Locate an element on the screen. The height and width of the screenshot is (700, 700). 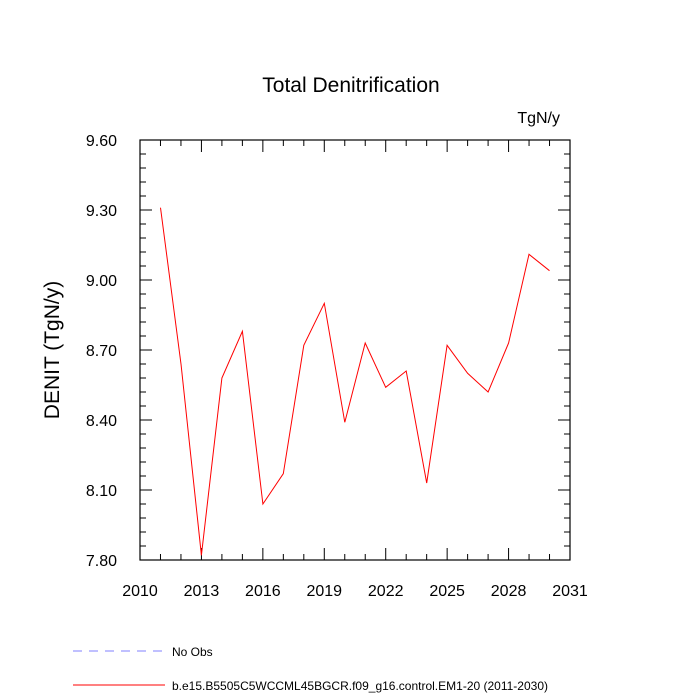
chart-title: Total Denitrification is located at coordinates (350, 85).